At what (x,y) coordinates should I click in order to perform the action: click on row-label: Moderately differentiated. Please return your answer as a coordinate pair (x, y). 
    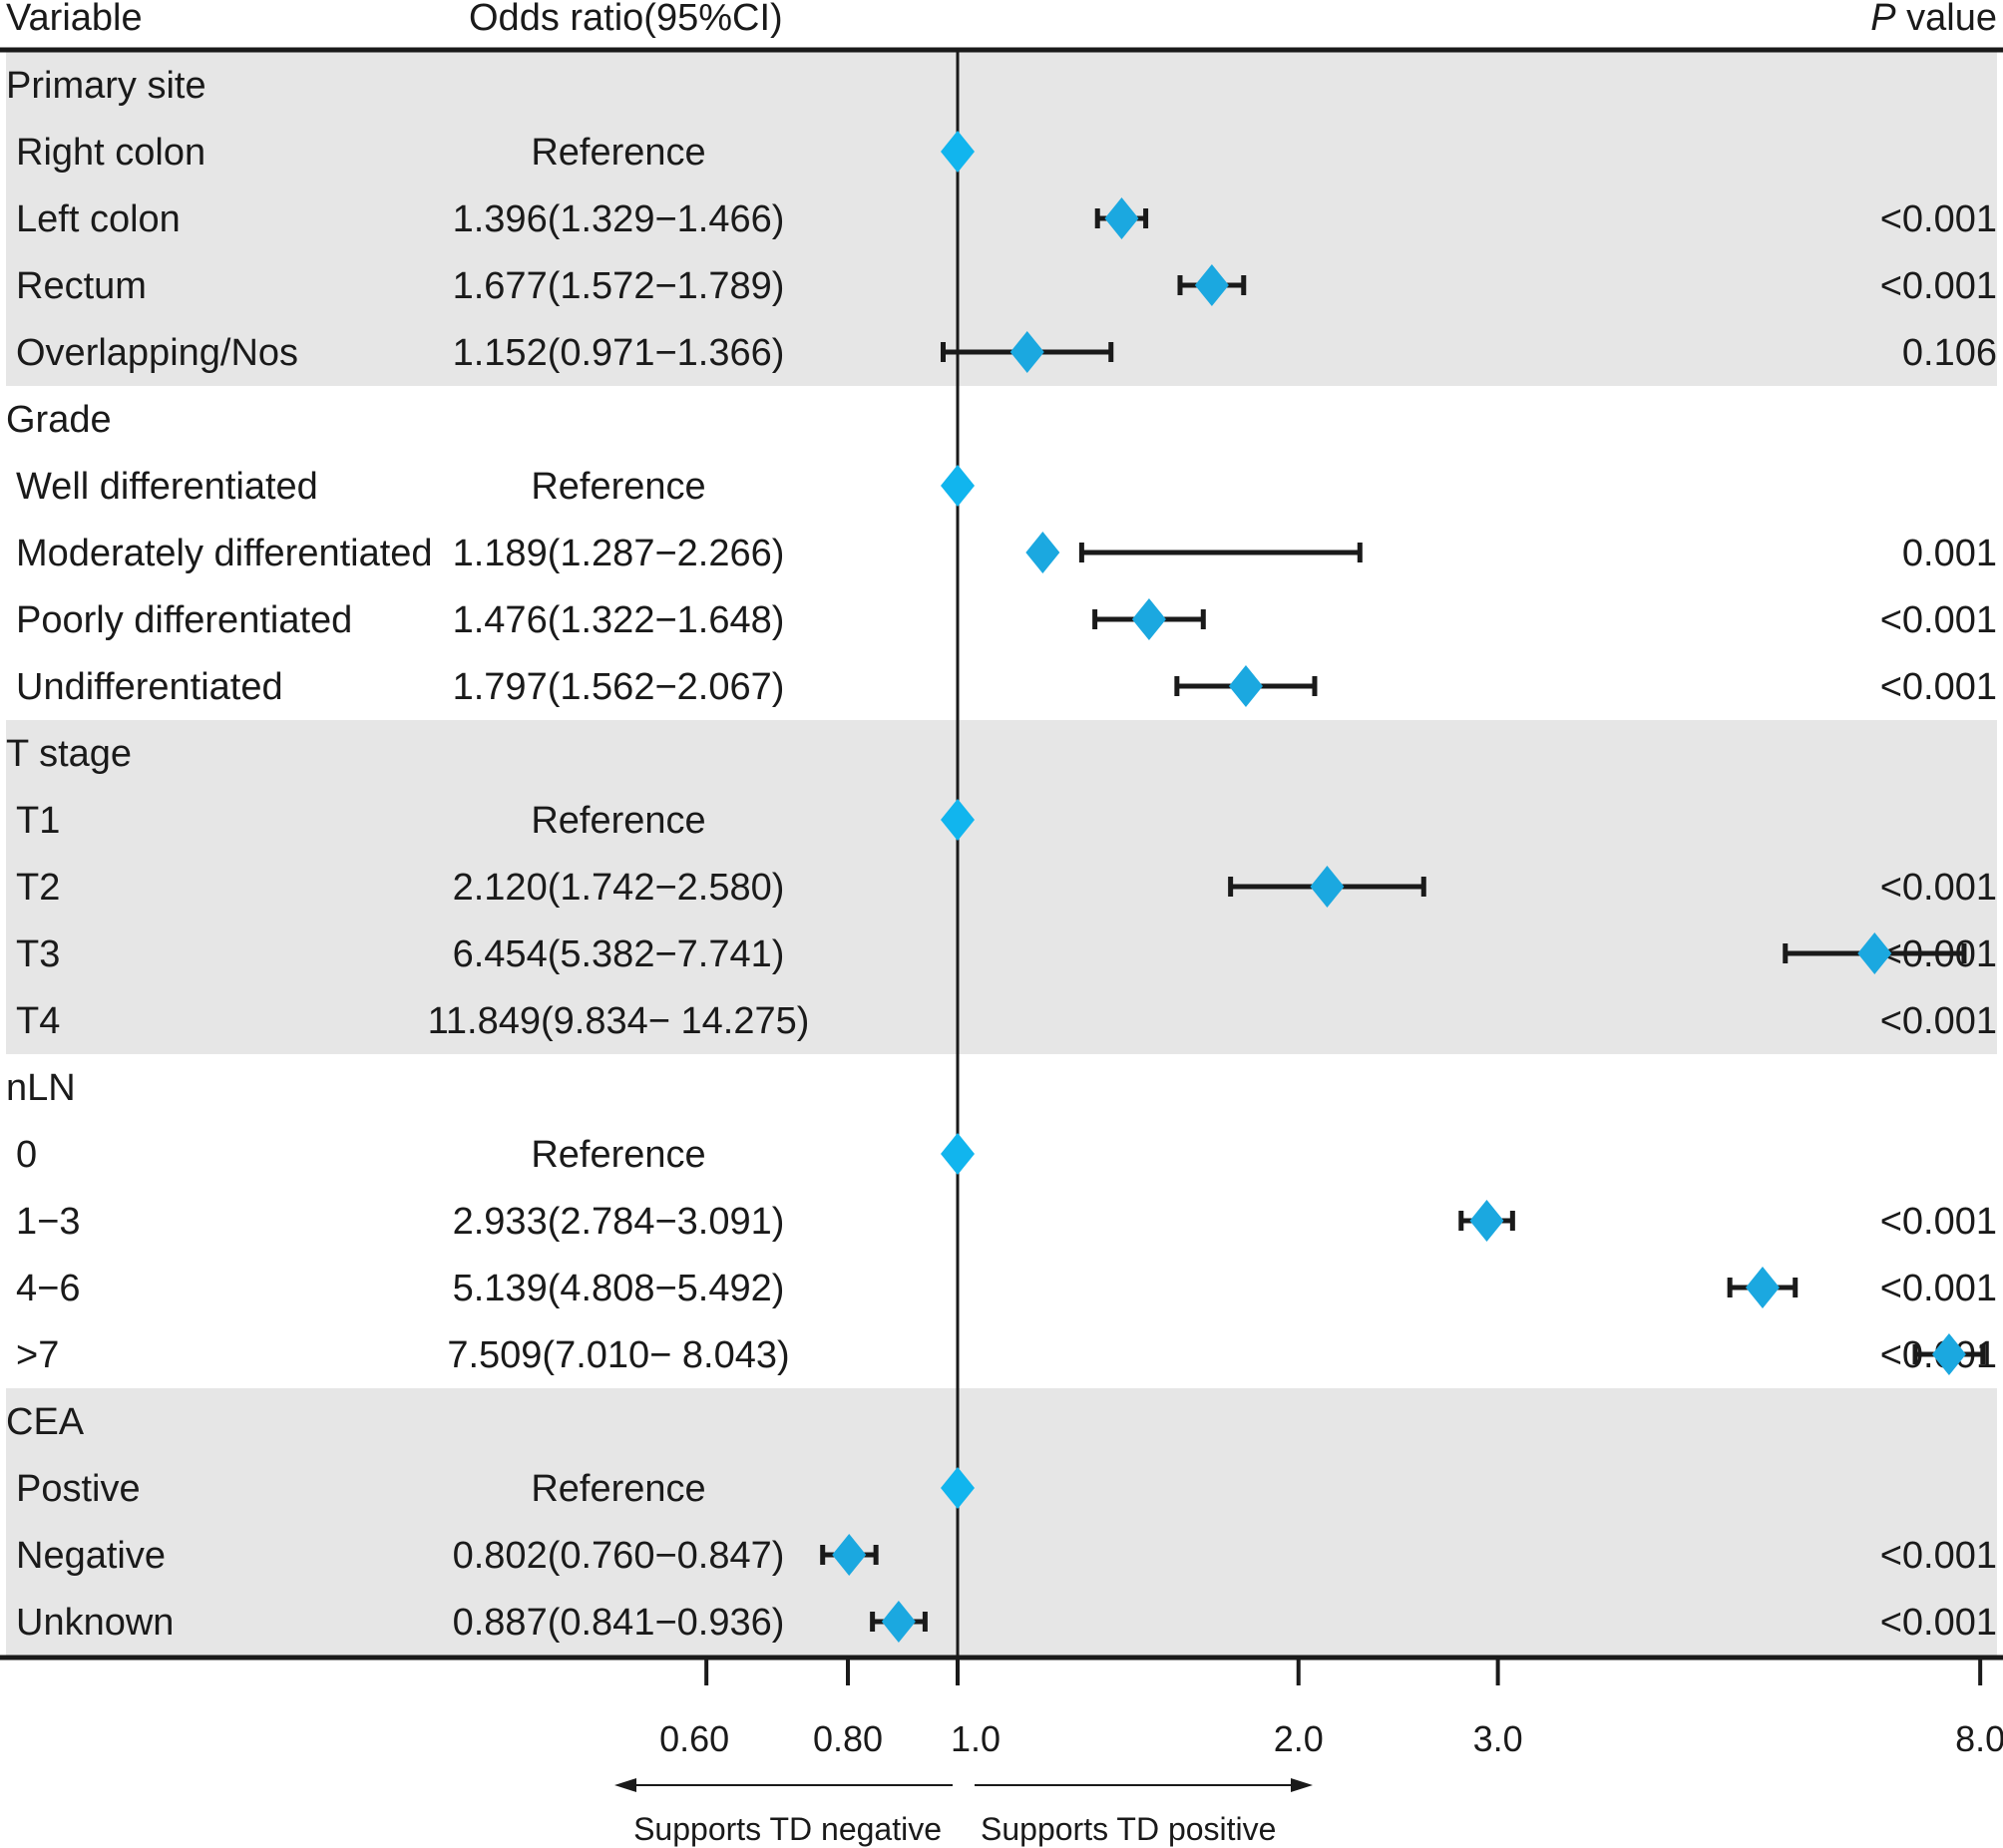
    Looking at the image, I should click on (224, 553).